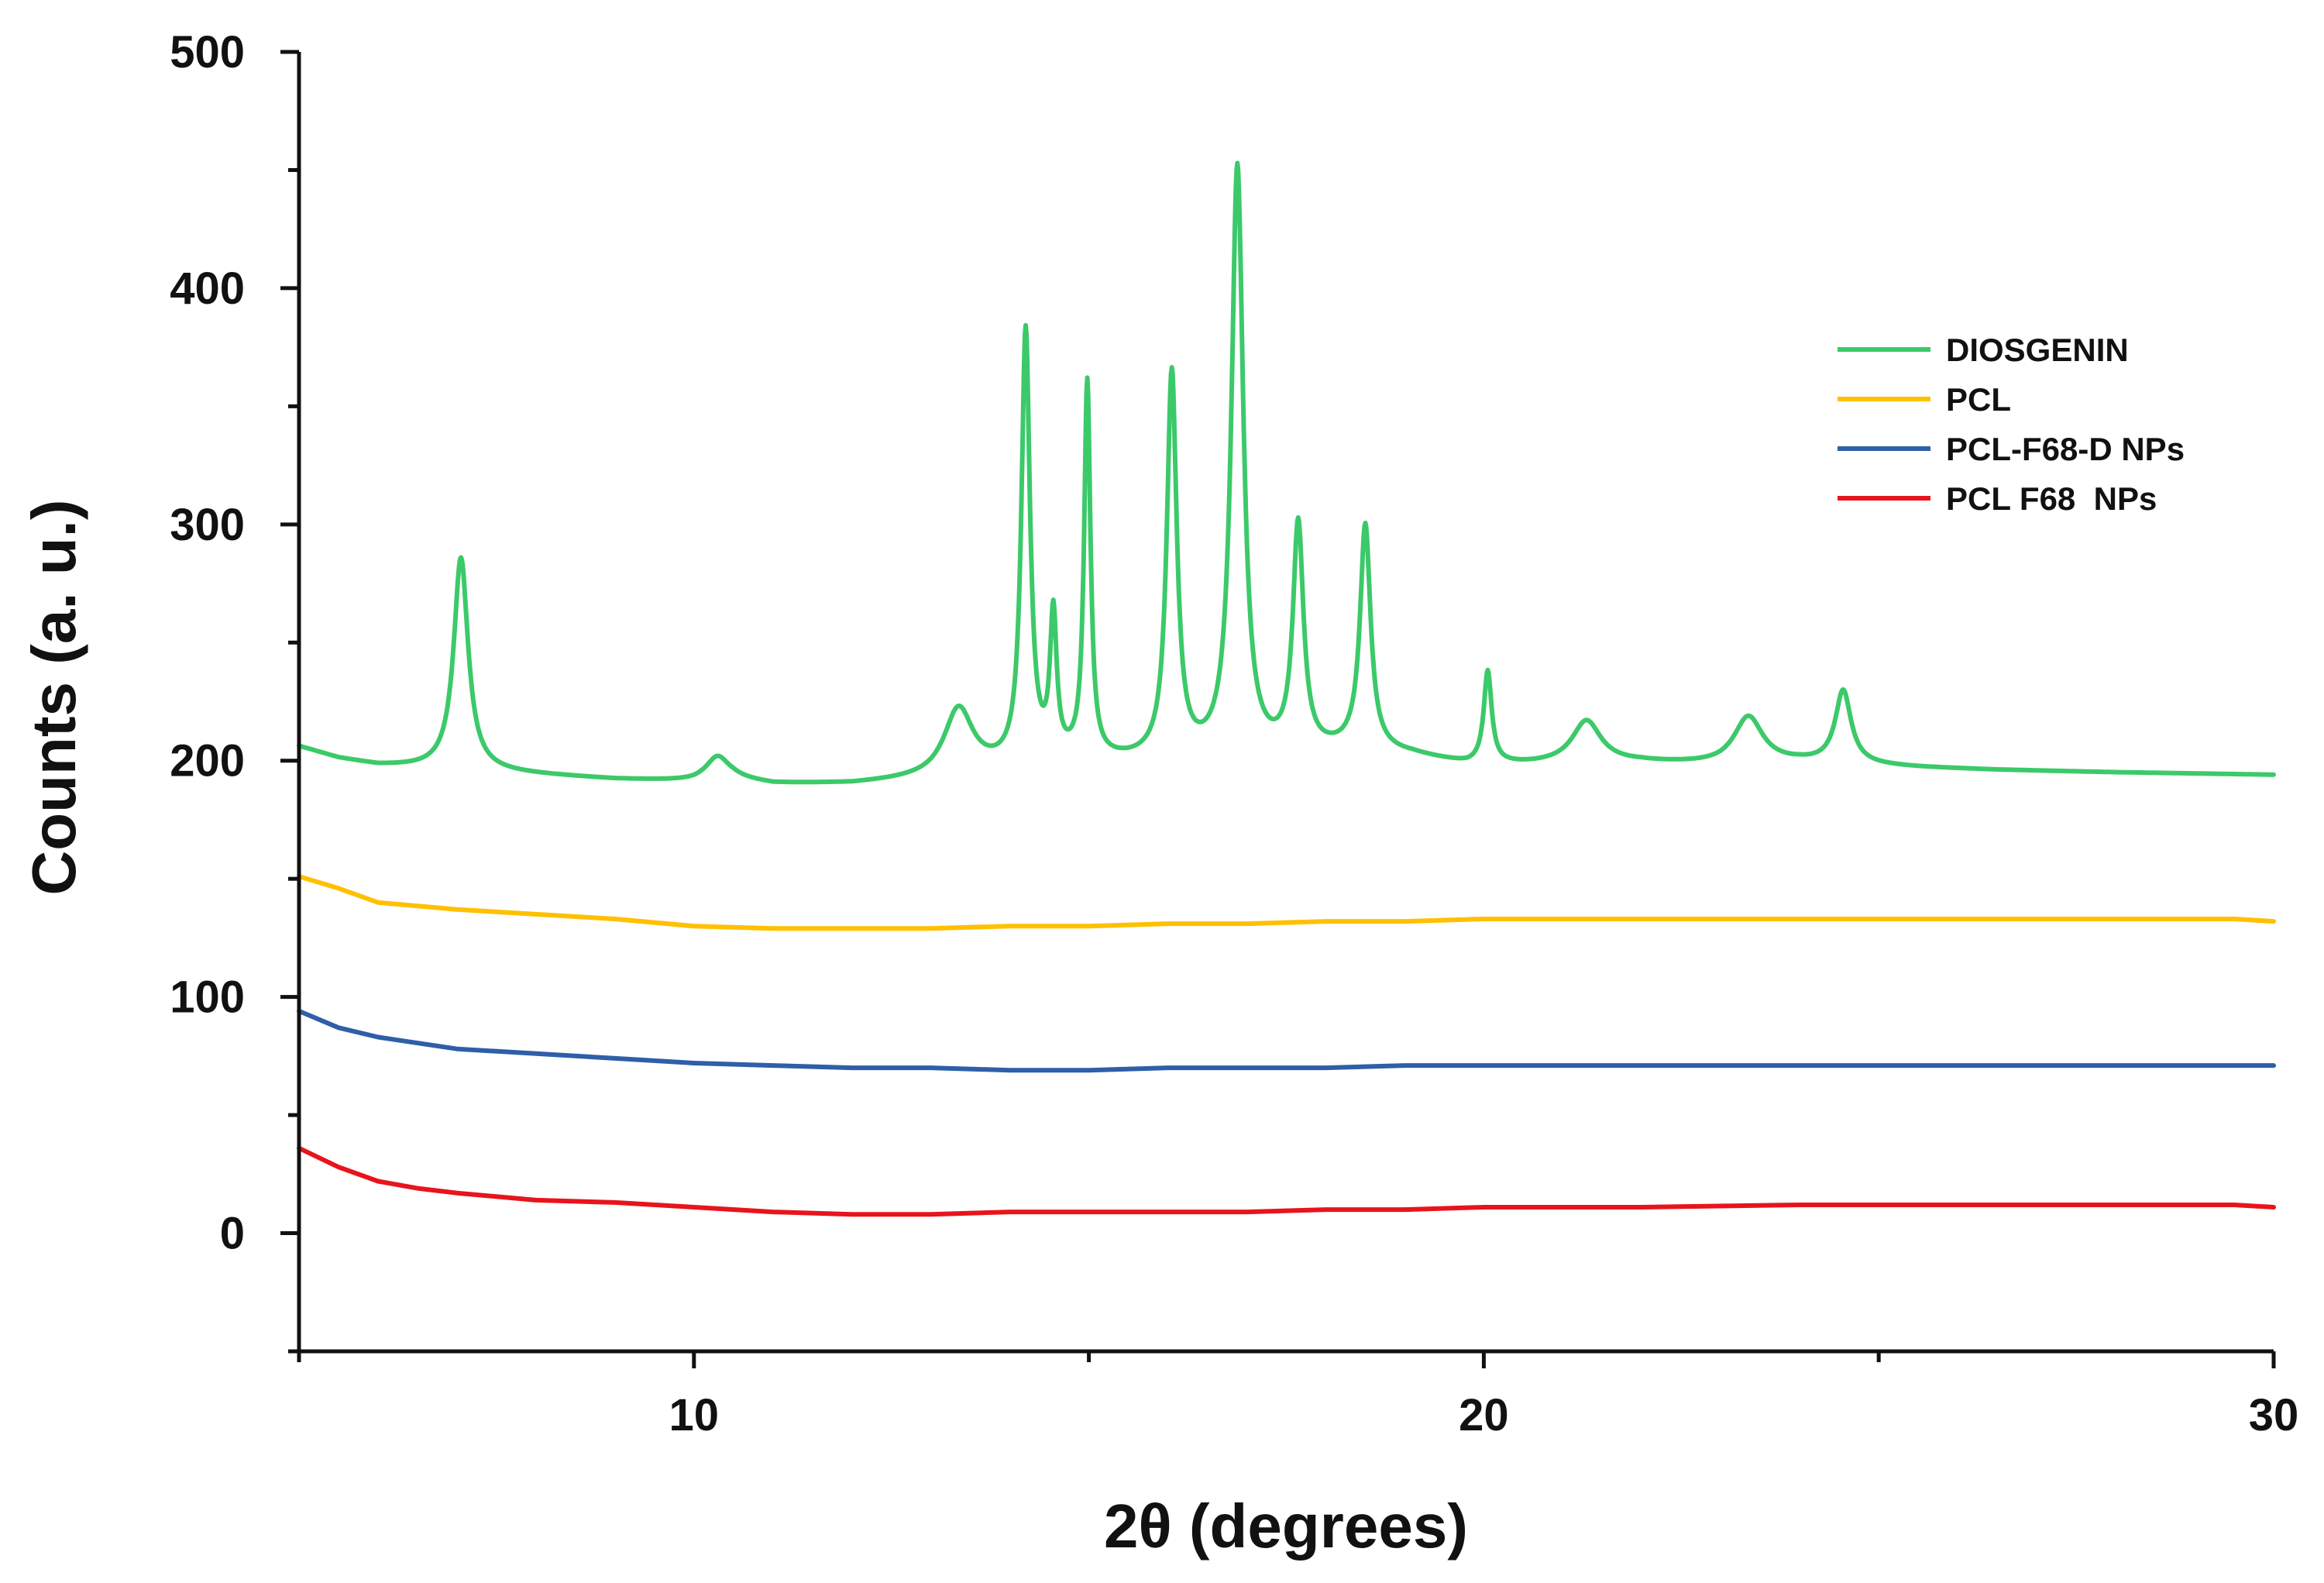  I want to click on legend-label: PCL, so click(1978, 399).